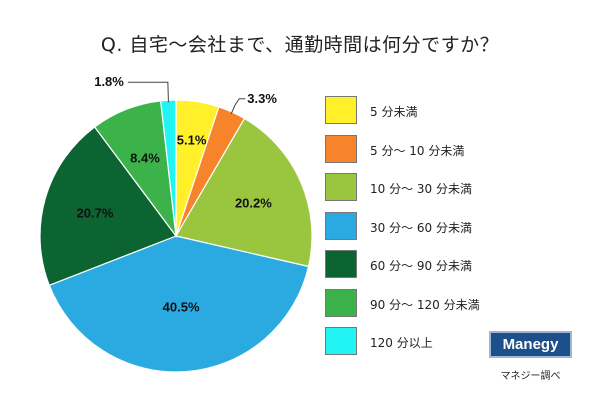  What do you see at coordinates (145, 158) in the screenshot?
I see `slice-value-label-6: 8.4%` at bounding box center [145, 158].